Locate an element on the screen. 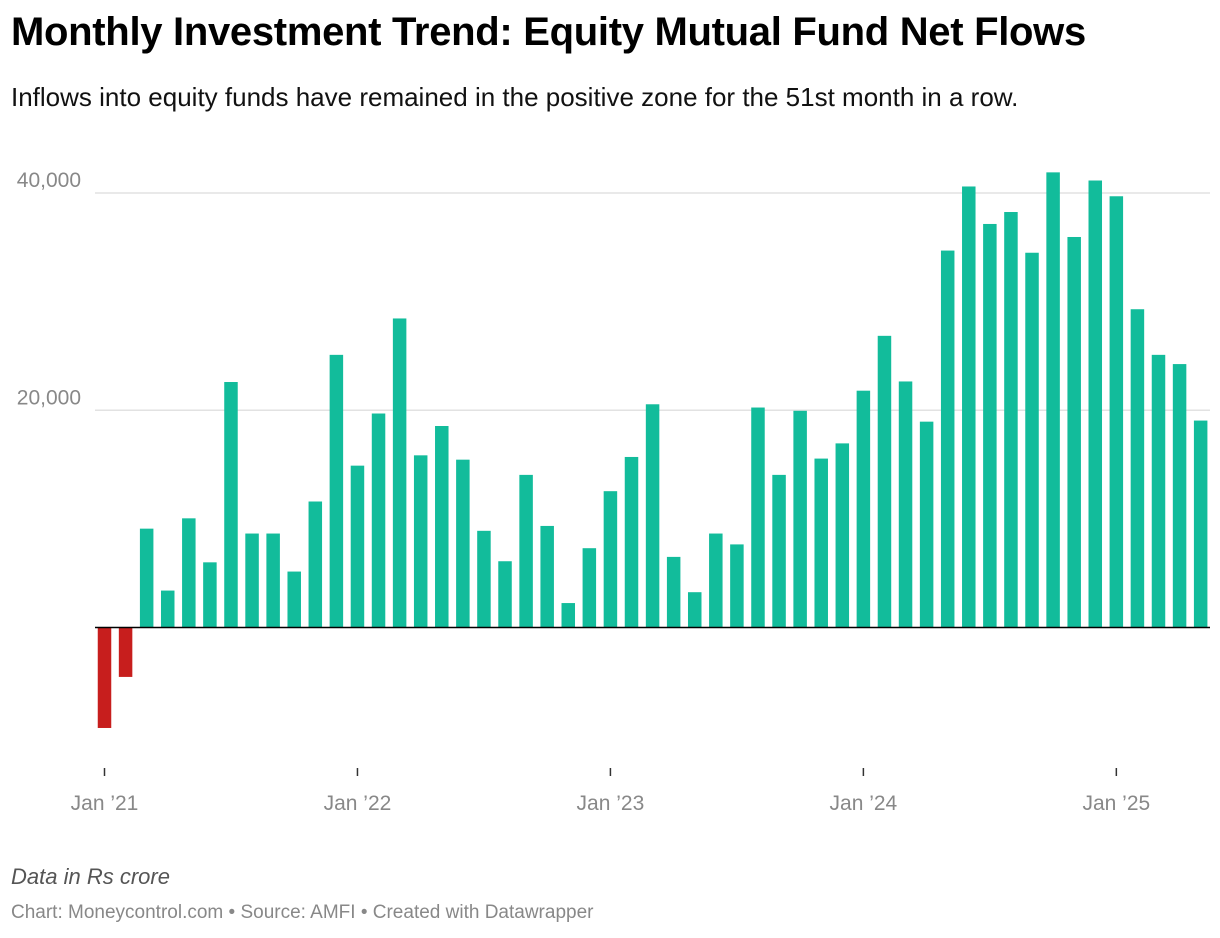 Image resolution: width=1220 pixels, height=938 pixels. units-note: Data in Rs crore is located at coordinates (90, 876).